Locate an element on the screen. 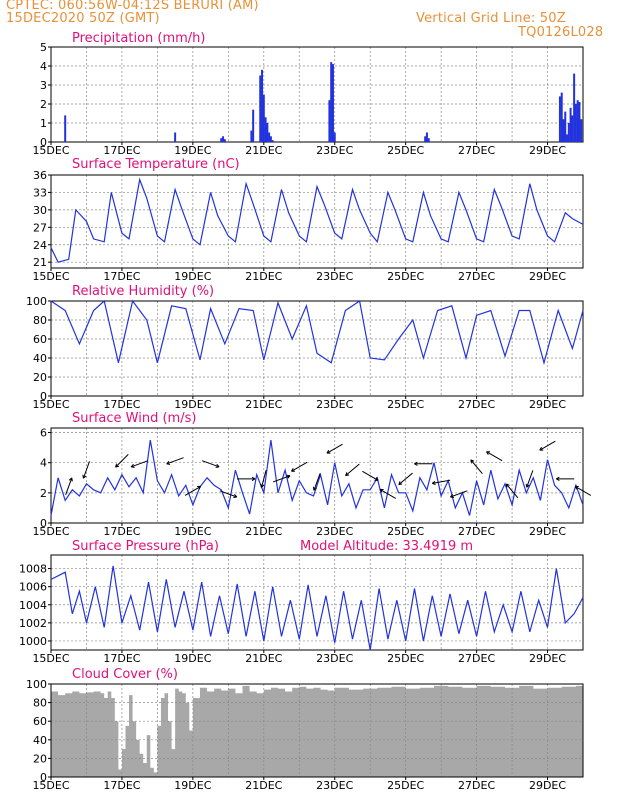 The width and height of the screenshot is (618, 800). panel-title: Precipitation (mm/h) is located at coordinates (138, 38).